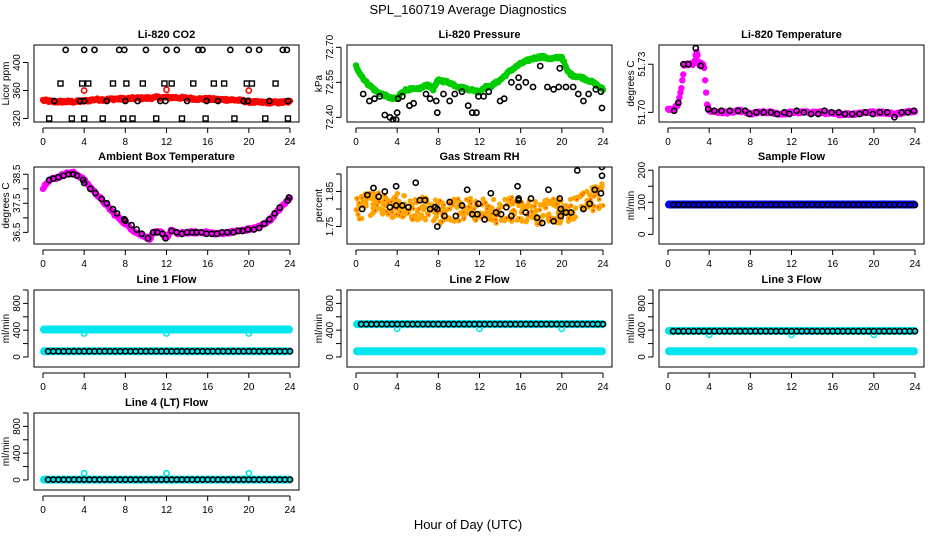  I want to click on figure-title: SPL_160719 Average Diagnostics, so click(468, 9).